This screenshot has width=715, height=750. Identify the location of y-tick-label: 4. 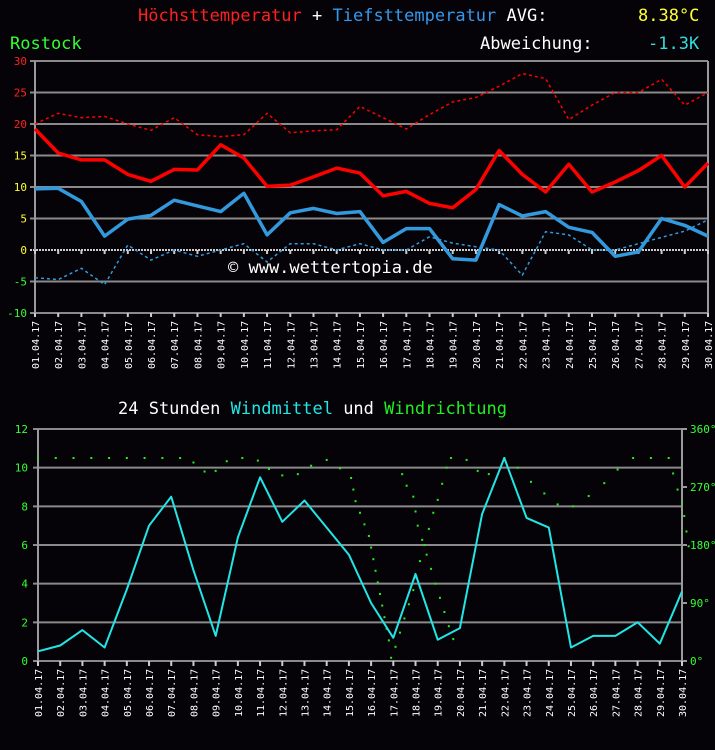
(24, 584).